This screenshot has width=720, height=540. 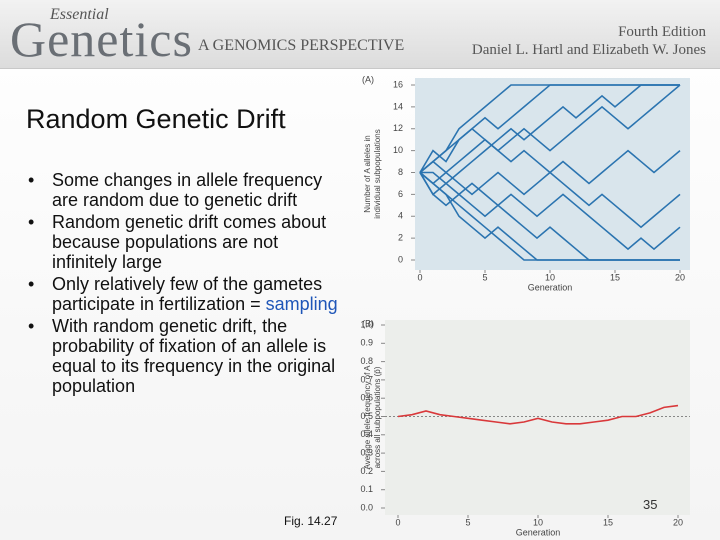 I want to click on panel-label: (B), so click(x=368, y=323).